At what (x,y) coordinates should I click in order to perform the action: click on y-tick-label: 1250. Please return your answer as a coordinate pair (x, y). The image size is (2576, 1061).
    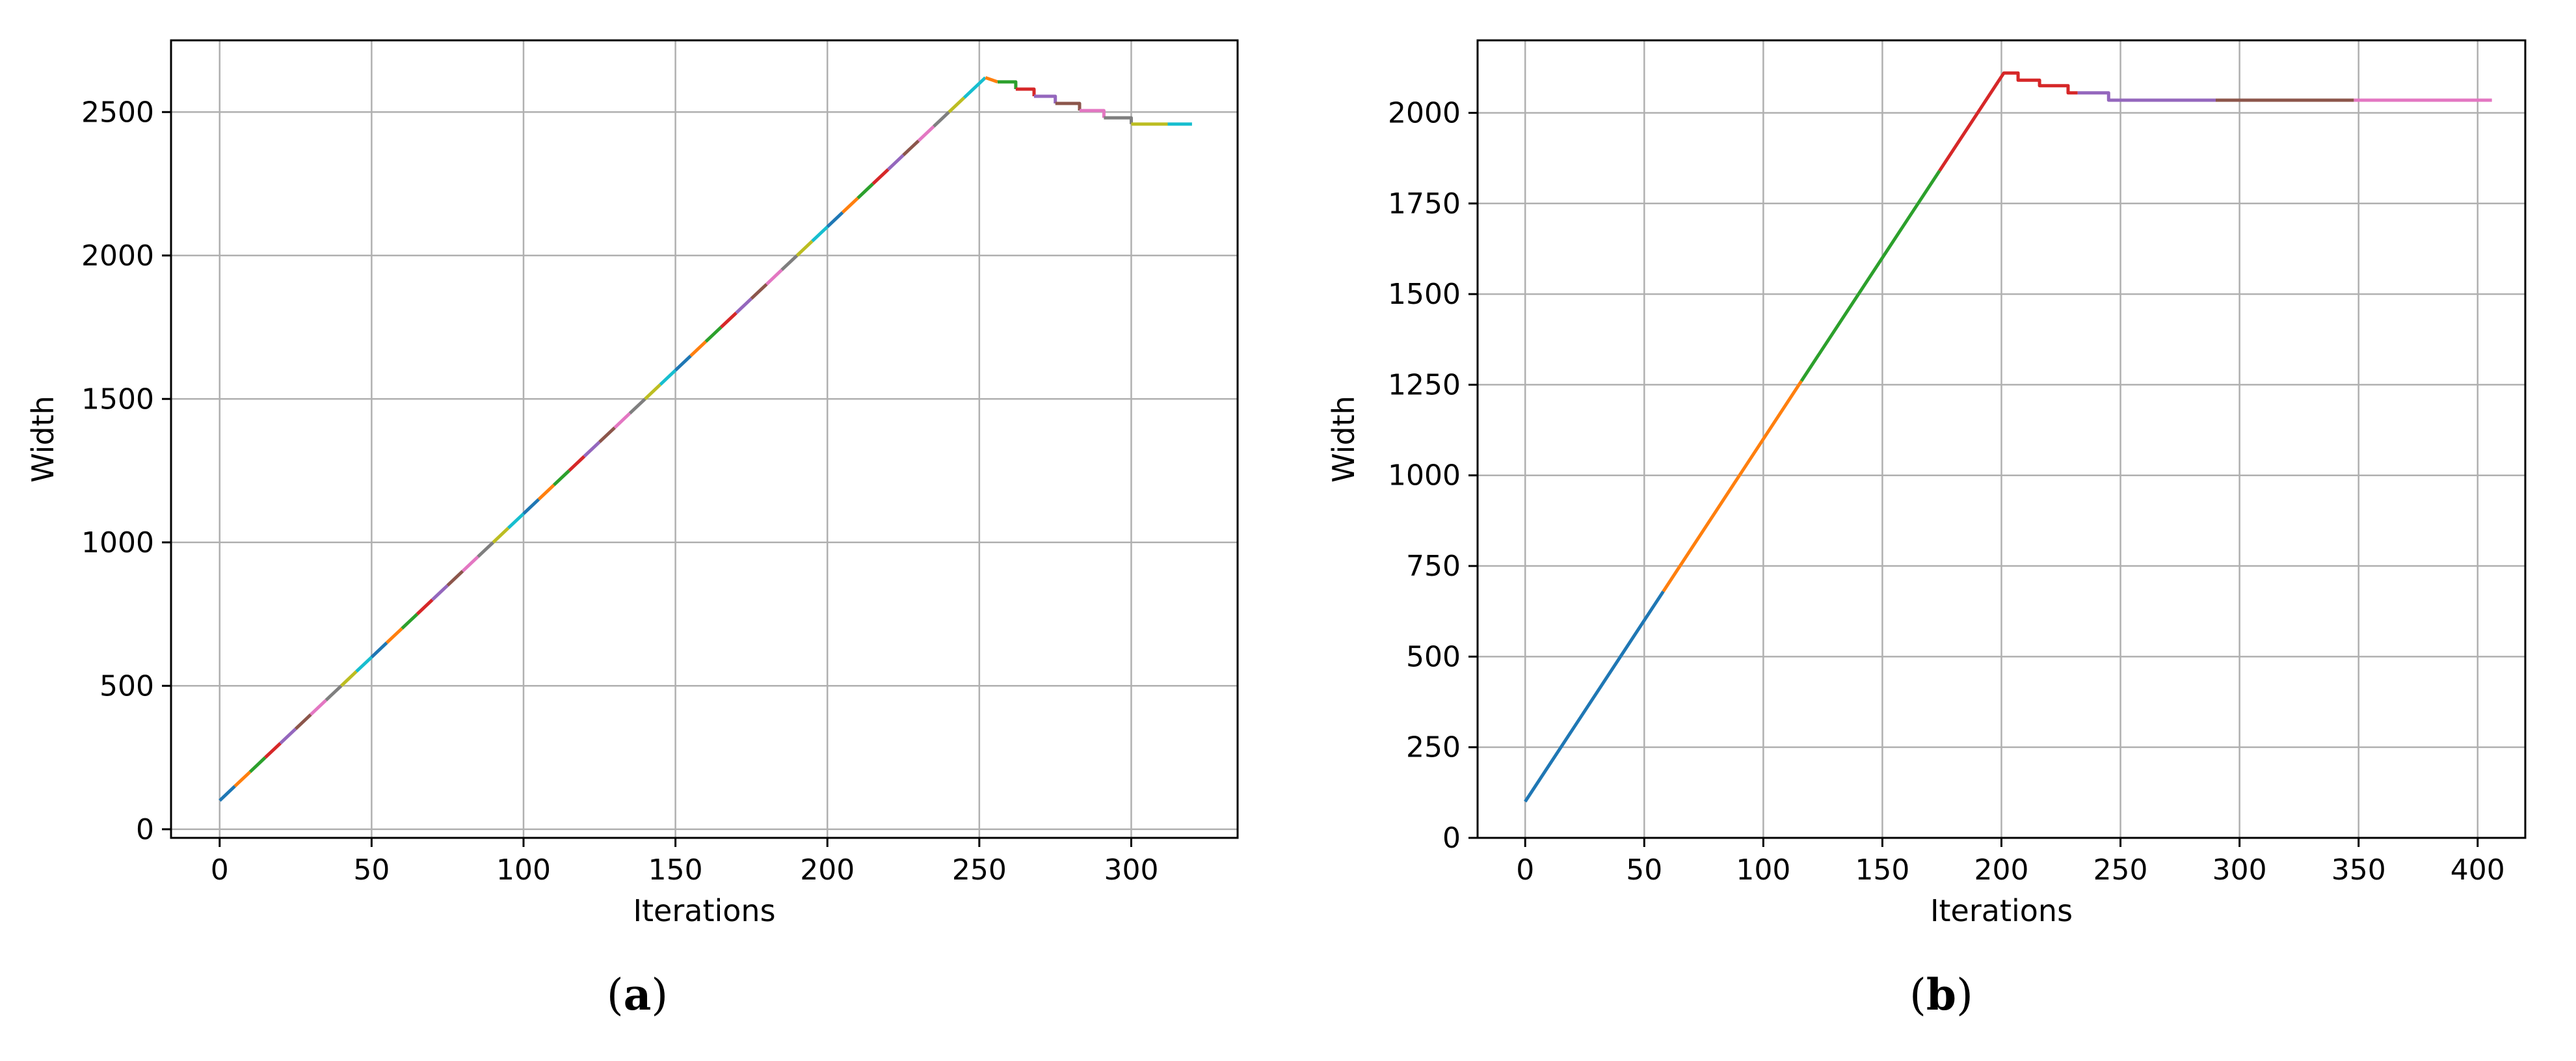
    Looking at the image, I should click on (1425, 385).